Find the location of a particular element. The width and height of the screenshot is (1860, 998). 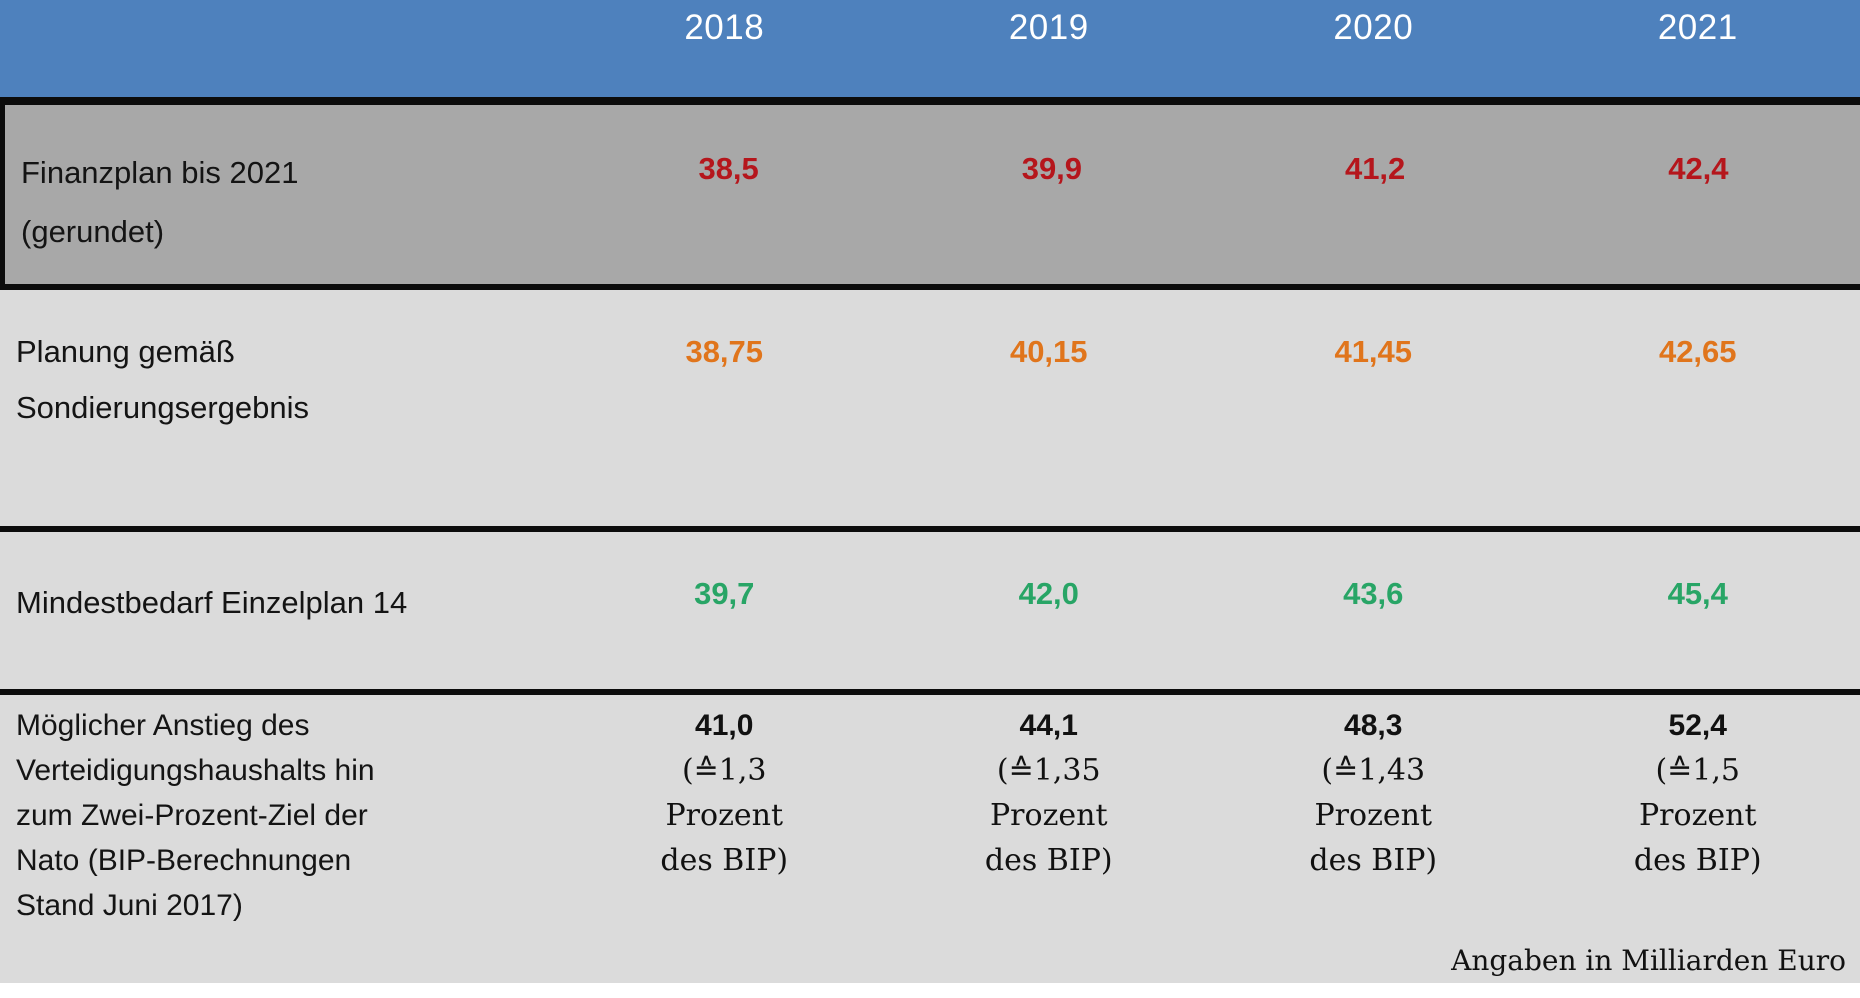

column-header-2021: 2021 is located at coordinates (1697, 27).